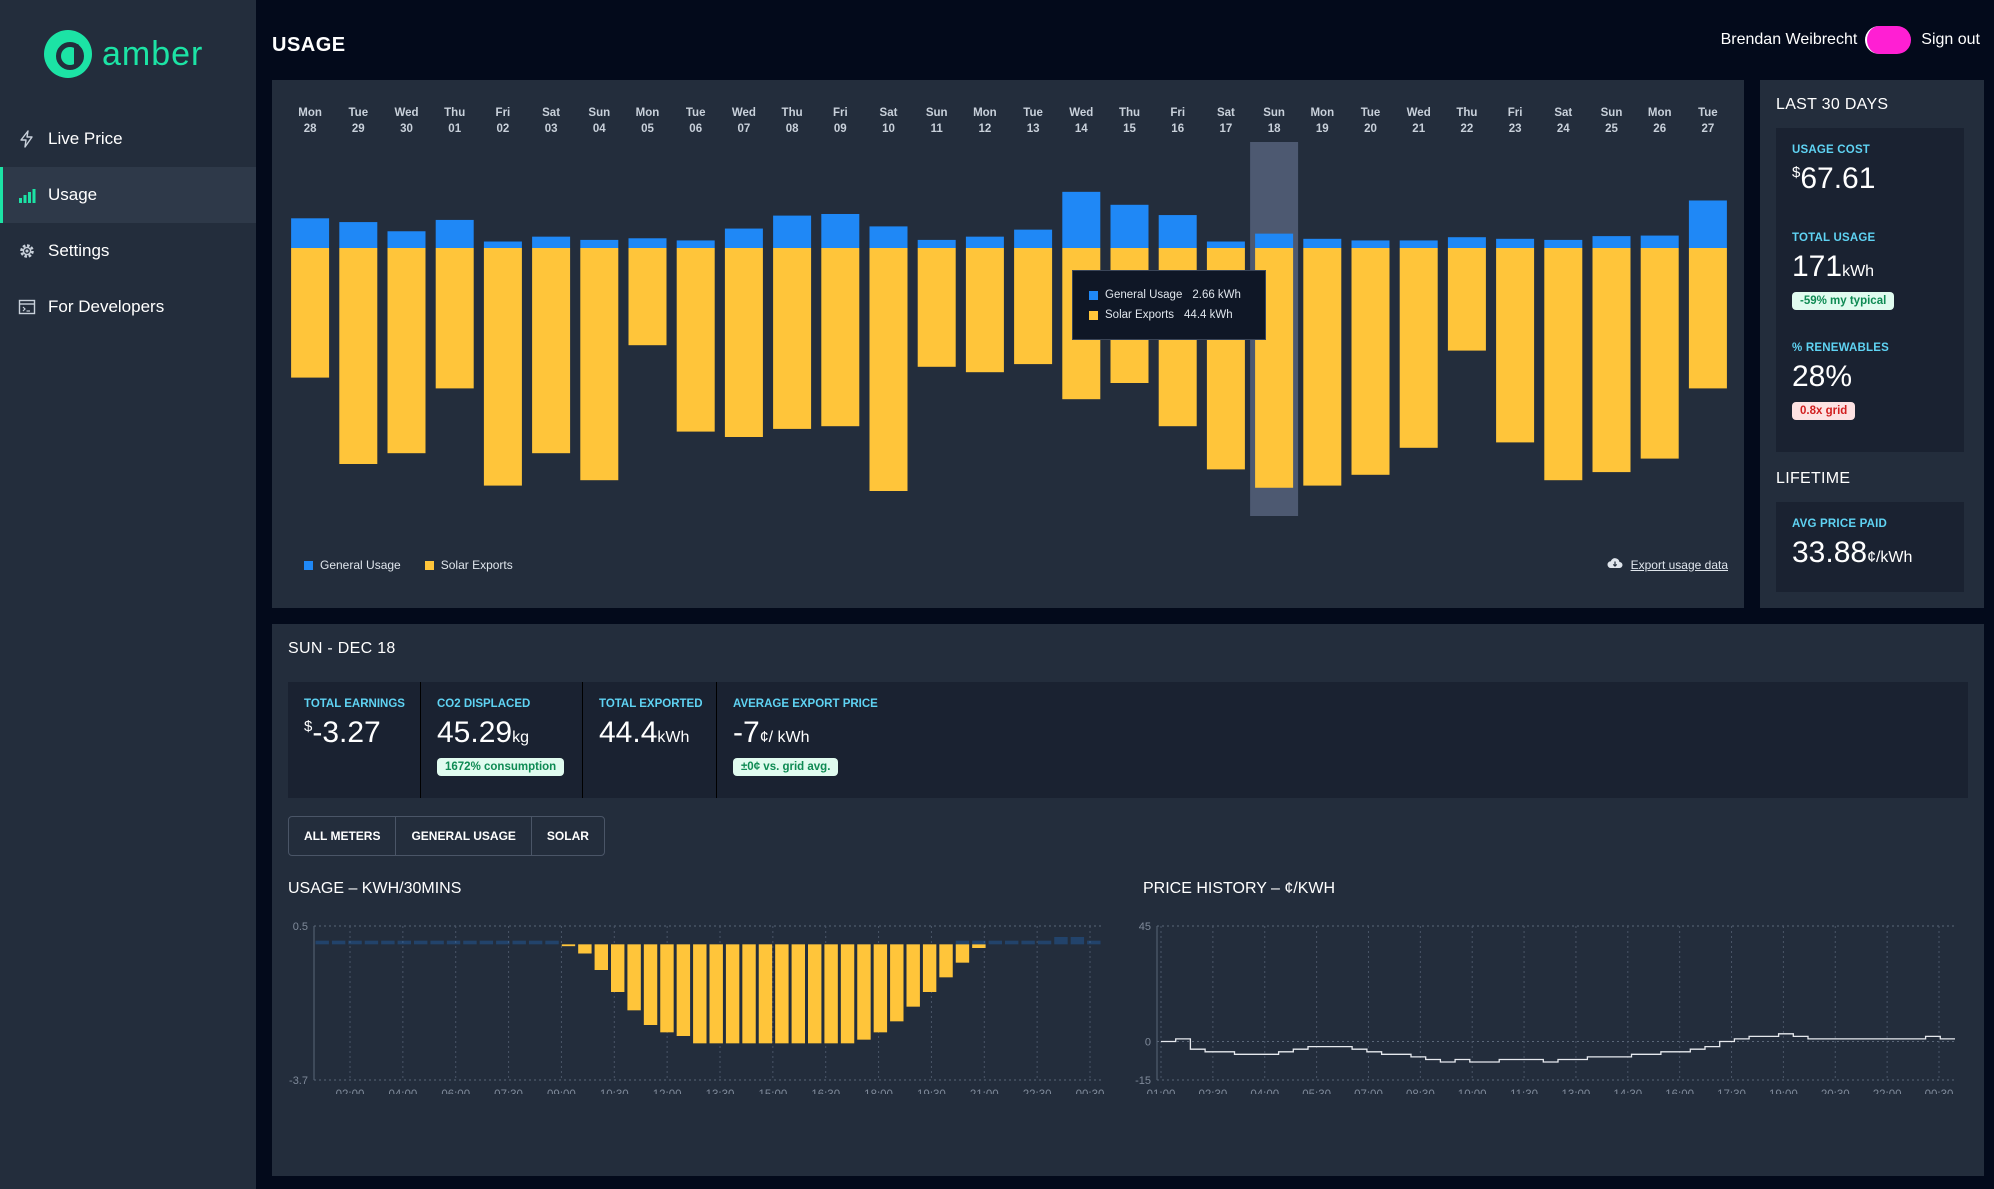 The height and width of the screenshot is (1189, 1994). What do you see at coordinates (567, 836) in the screenshot?
I see `tab-solar: SOLAR` at bounding box center [567, 836].